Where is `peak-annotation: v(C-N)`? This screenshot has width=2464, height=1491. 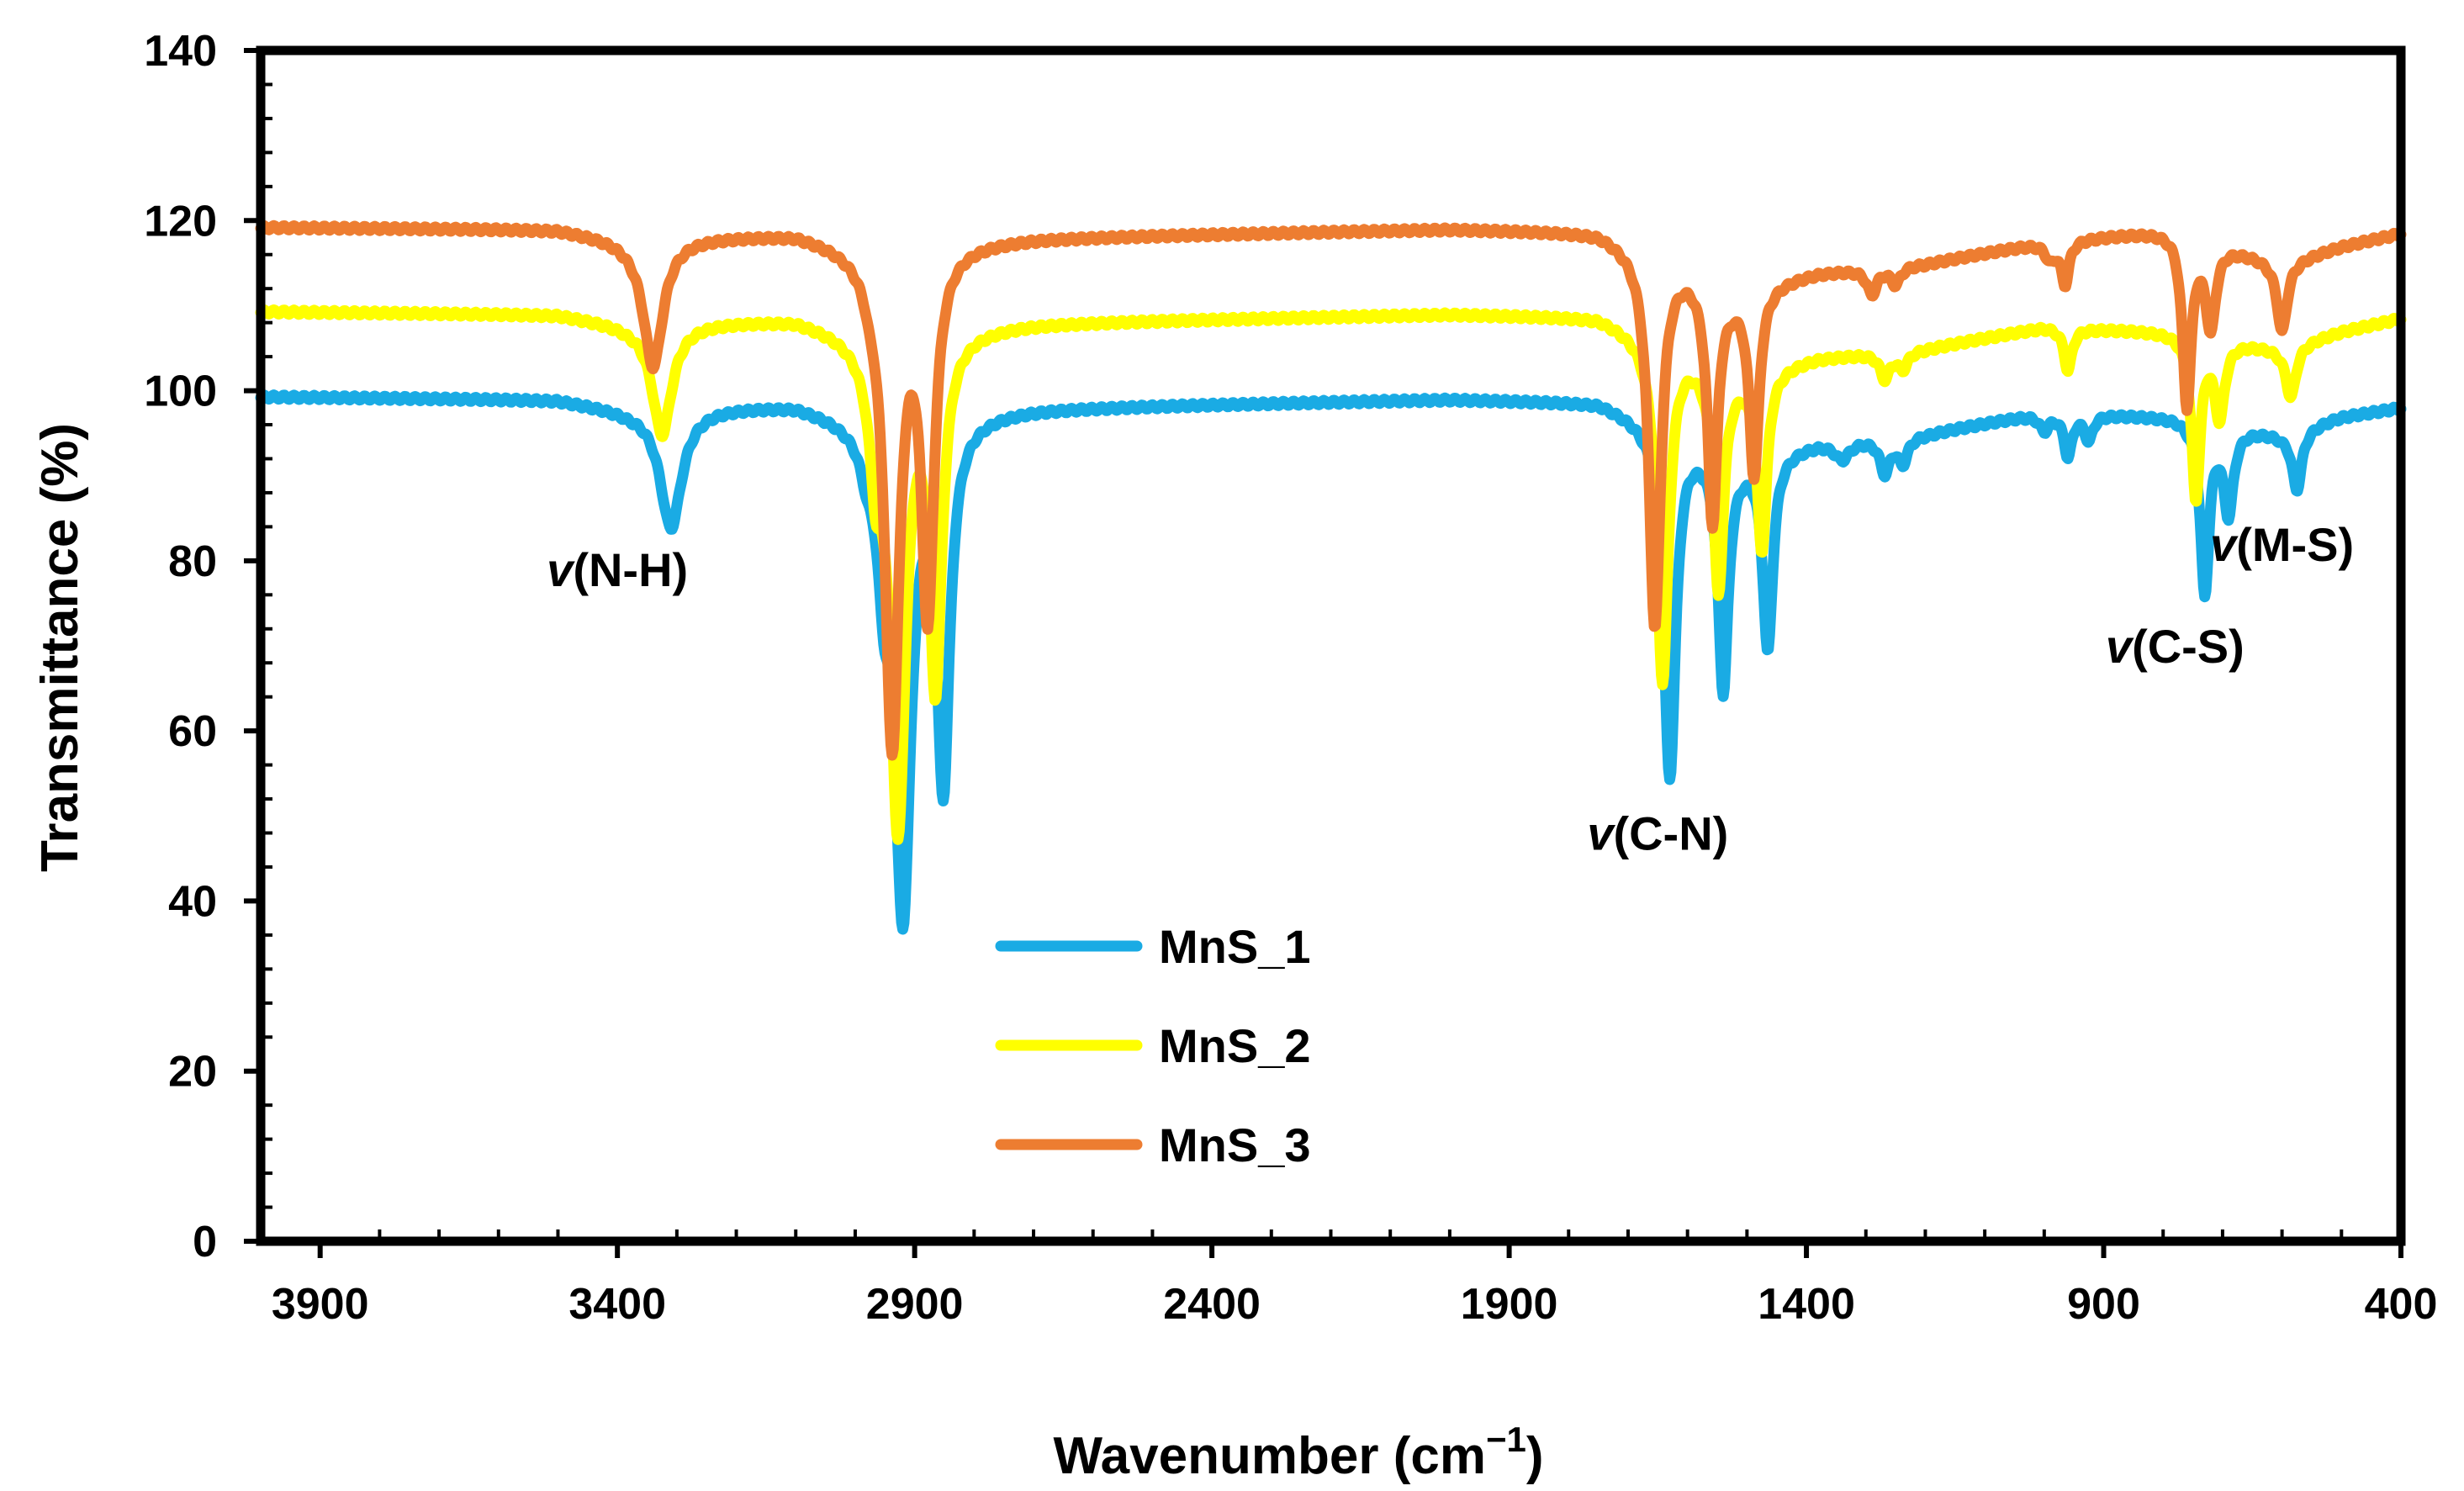
peak-annotation: v(C-N) is located at coordinates (1657, 833).